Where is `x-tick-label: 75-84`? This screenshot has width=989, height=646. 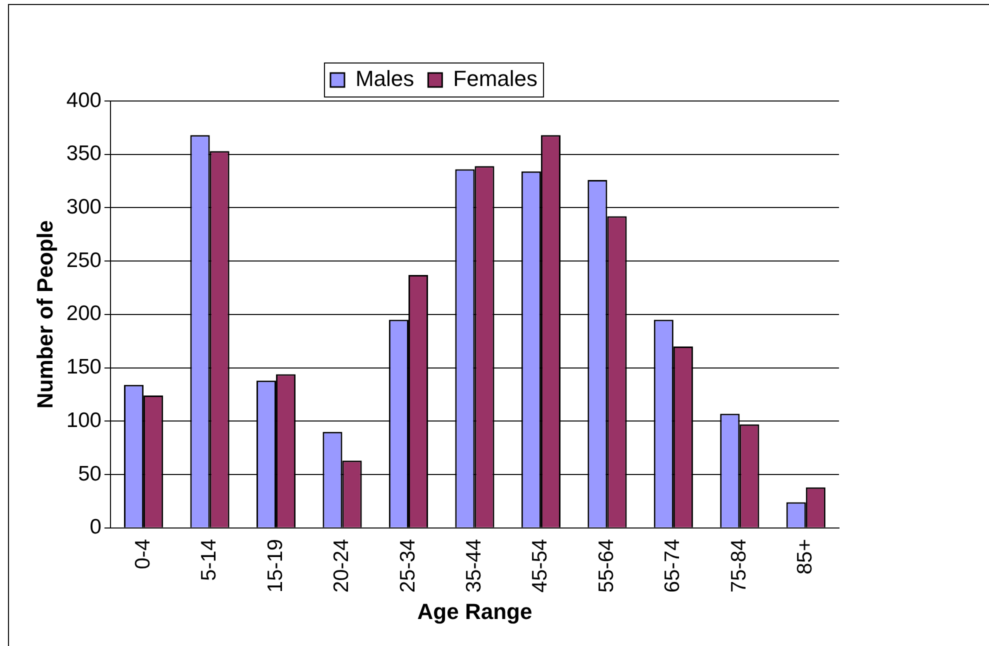 x-tick-label: 75-84 is located at coordinates (738, 565).